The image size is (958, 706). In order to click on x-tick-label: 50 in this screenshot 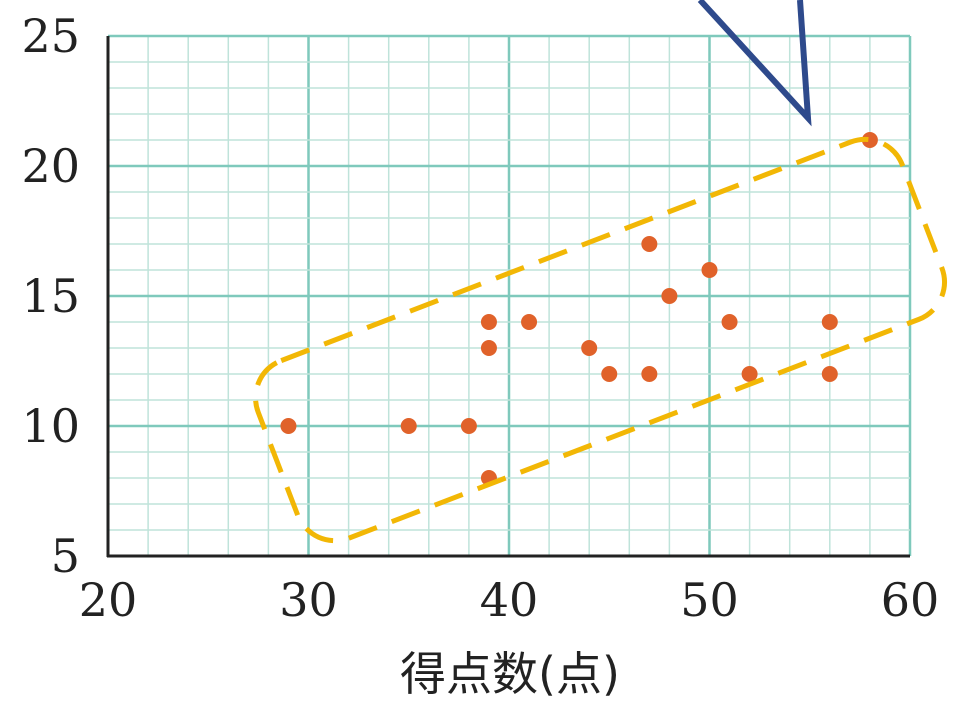, I will do `click(709, 600)`.